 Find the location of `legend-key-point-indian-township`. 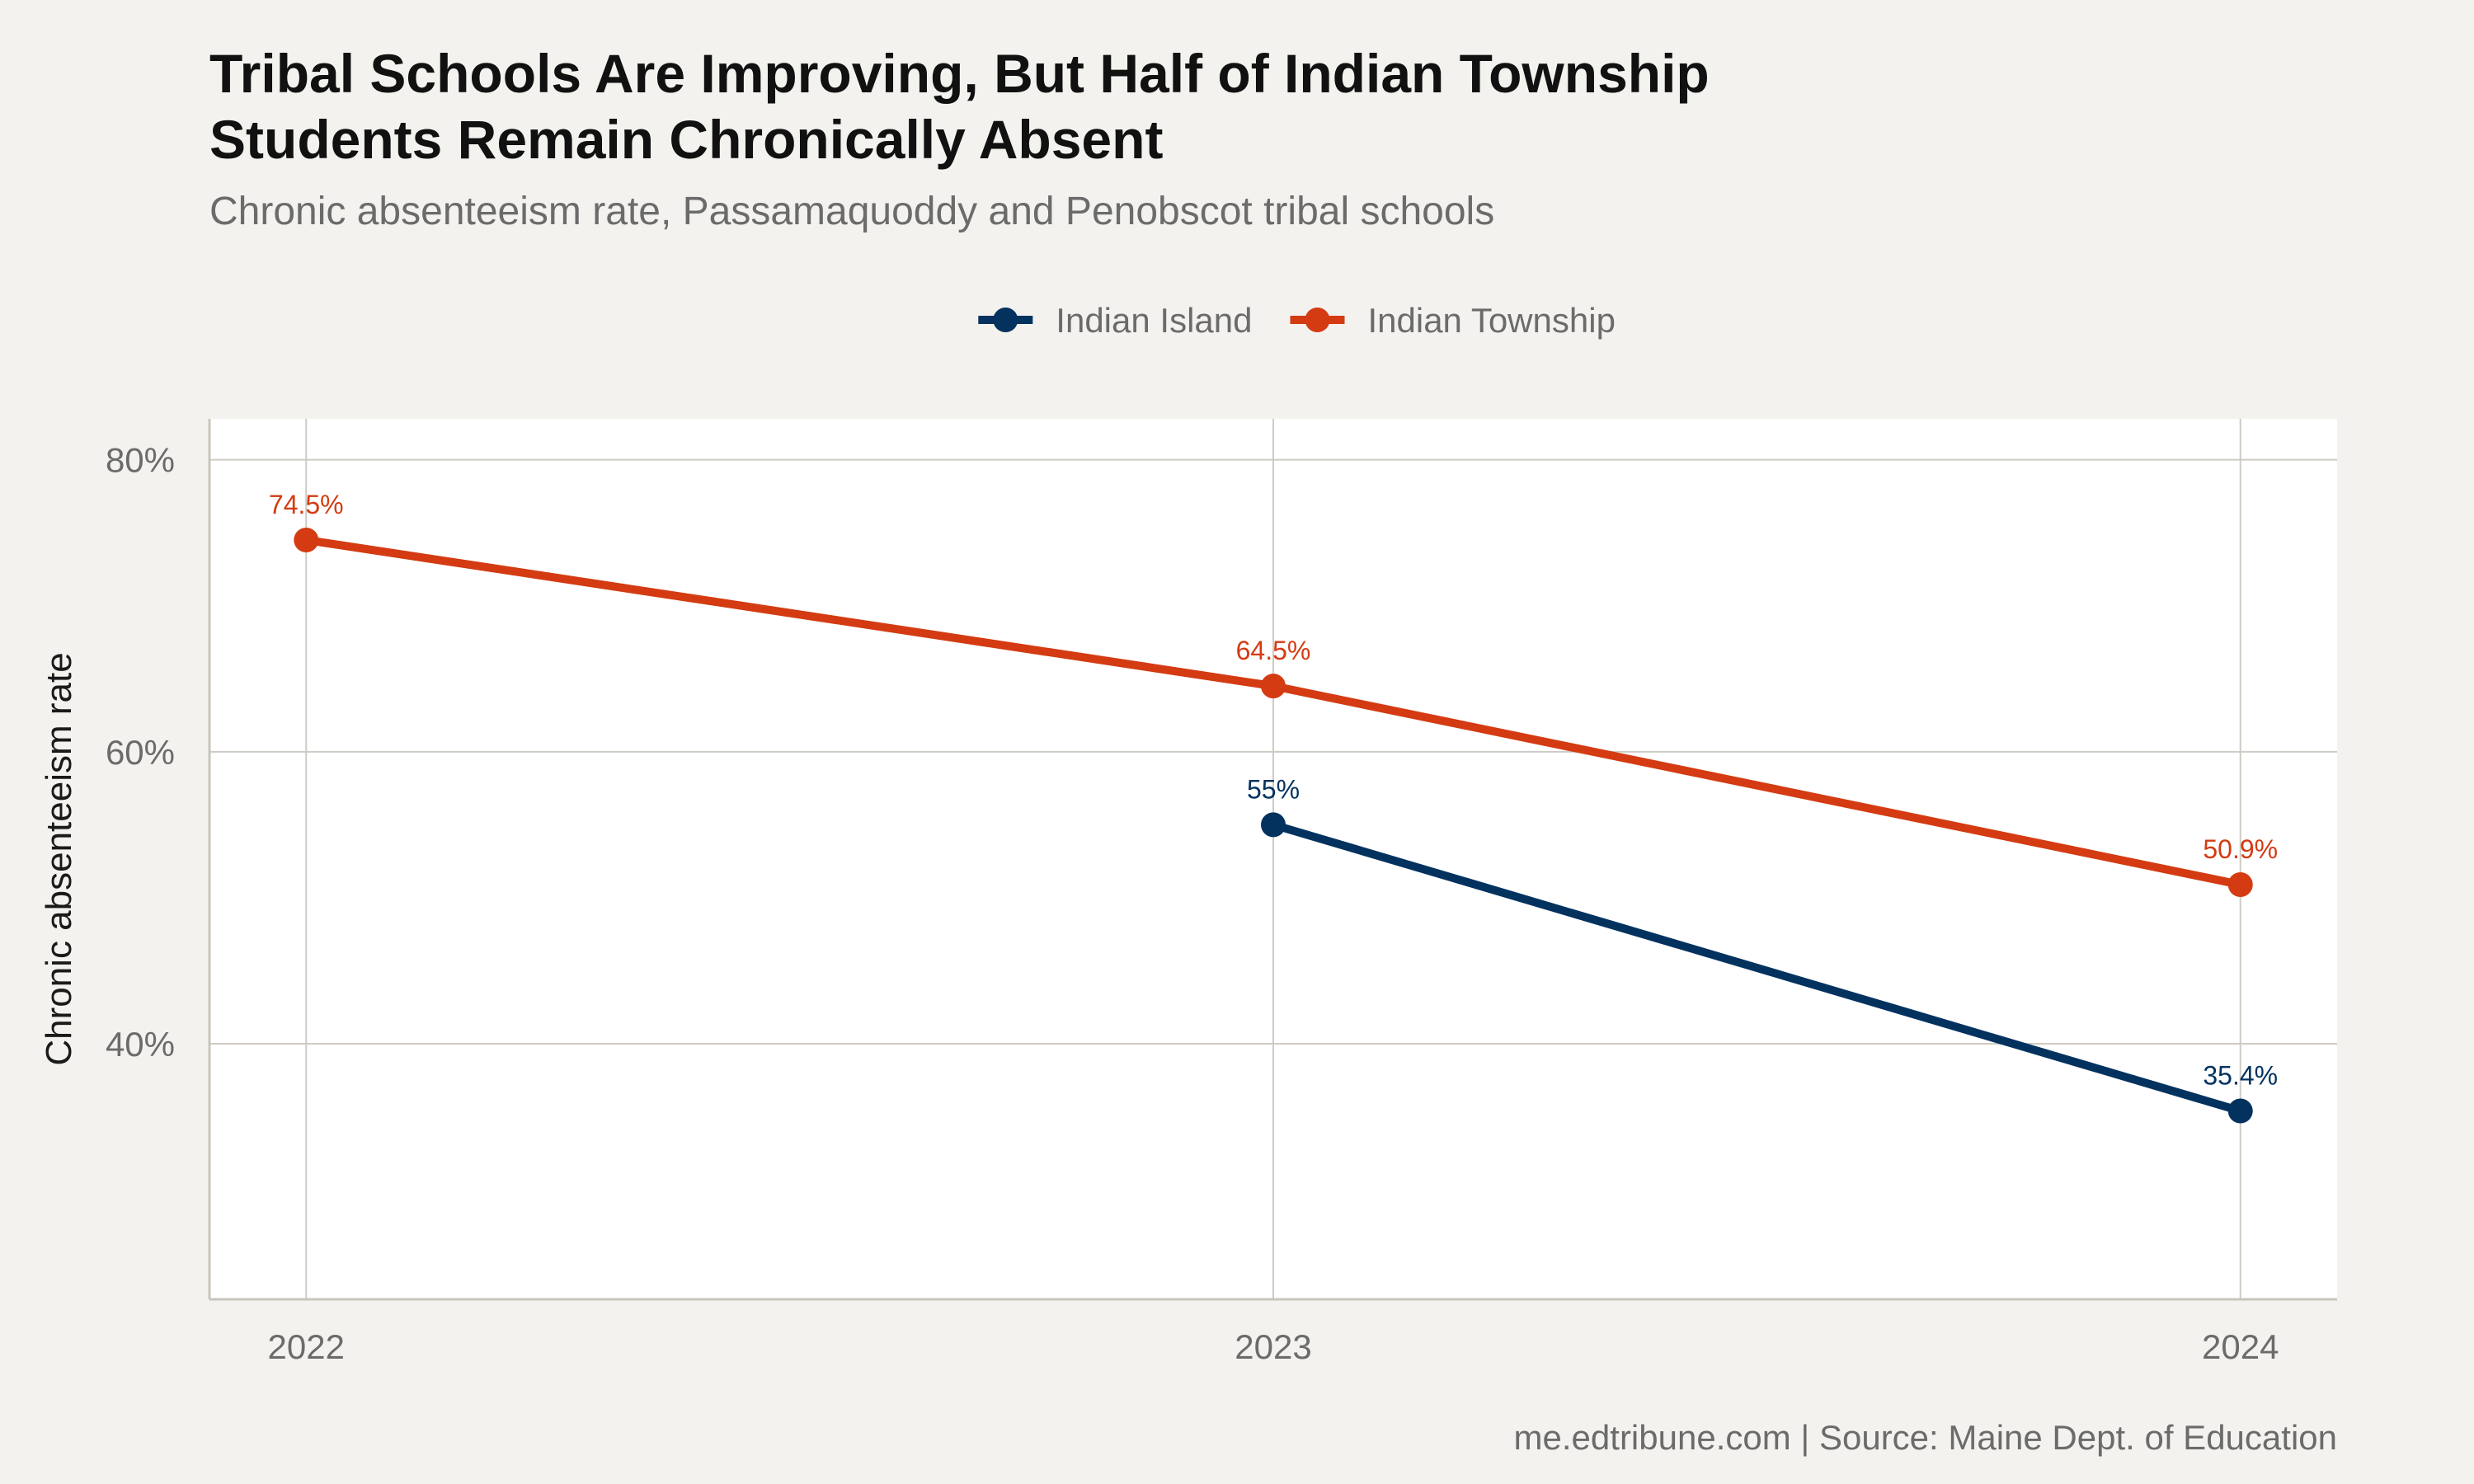

legend-key-point-indian-township is located at coordinates (1317, 320).